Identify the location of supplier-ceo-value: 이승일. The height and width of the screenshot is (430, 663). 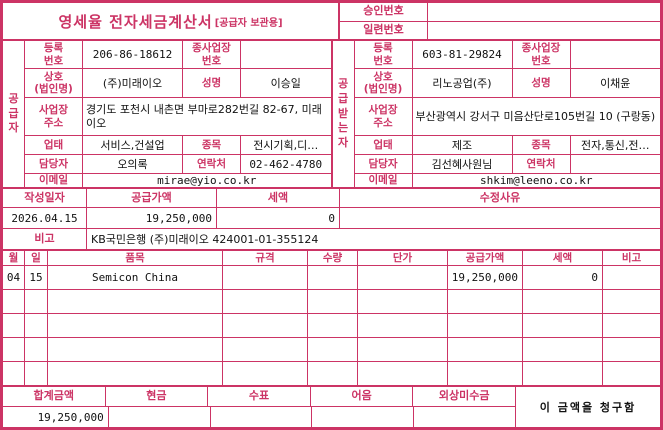
(285, 83).